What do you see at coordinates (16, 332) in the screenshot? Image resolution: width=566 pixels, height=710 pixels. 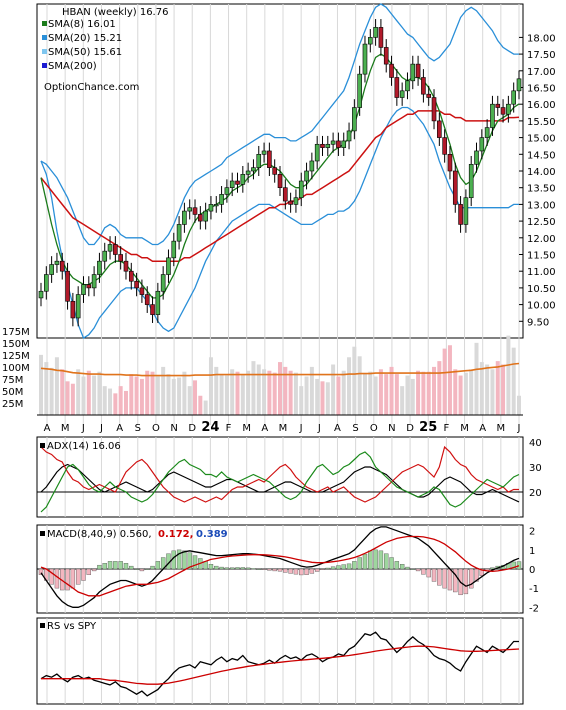 I see `volume-ytick-label: 175M` at bounding box center [16, 332].